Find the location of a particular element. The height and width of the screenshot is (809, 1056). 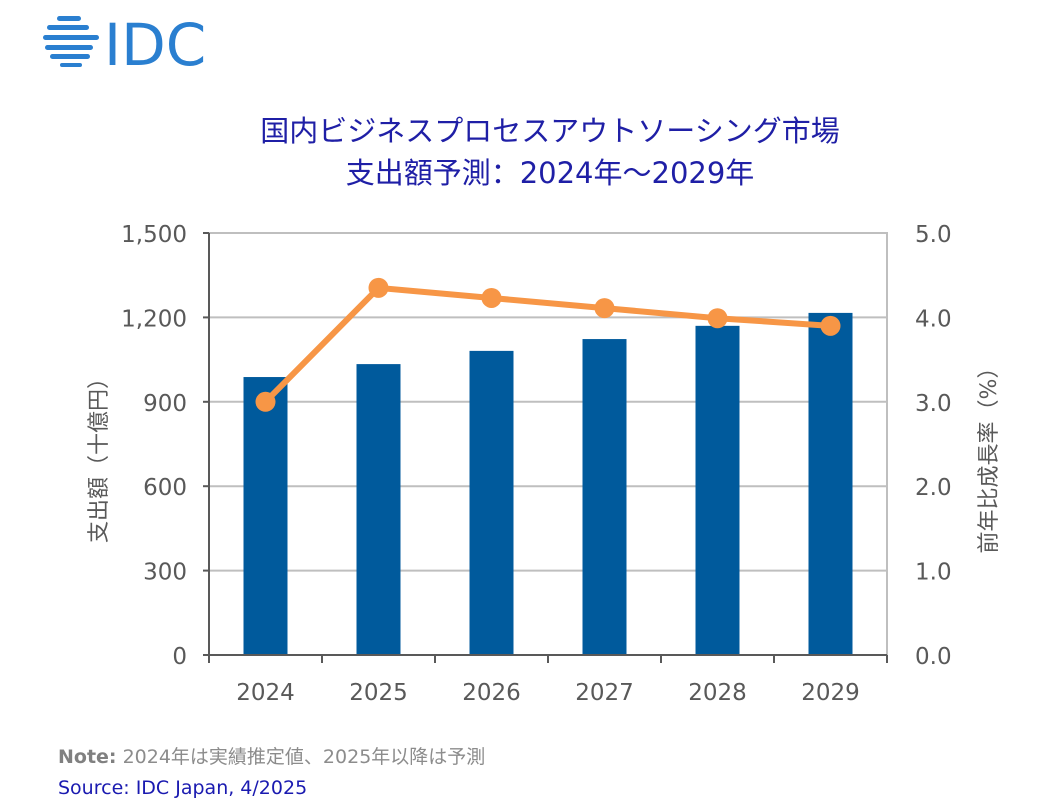

x-tick-label: 2025 is located at coordinates (378, 693).